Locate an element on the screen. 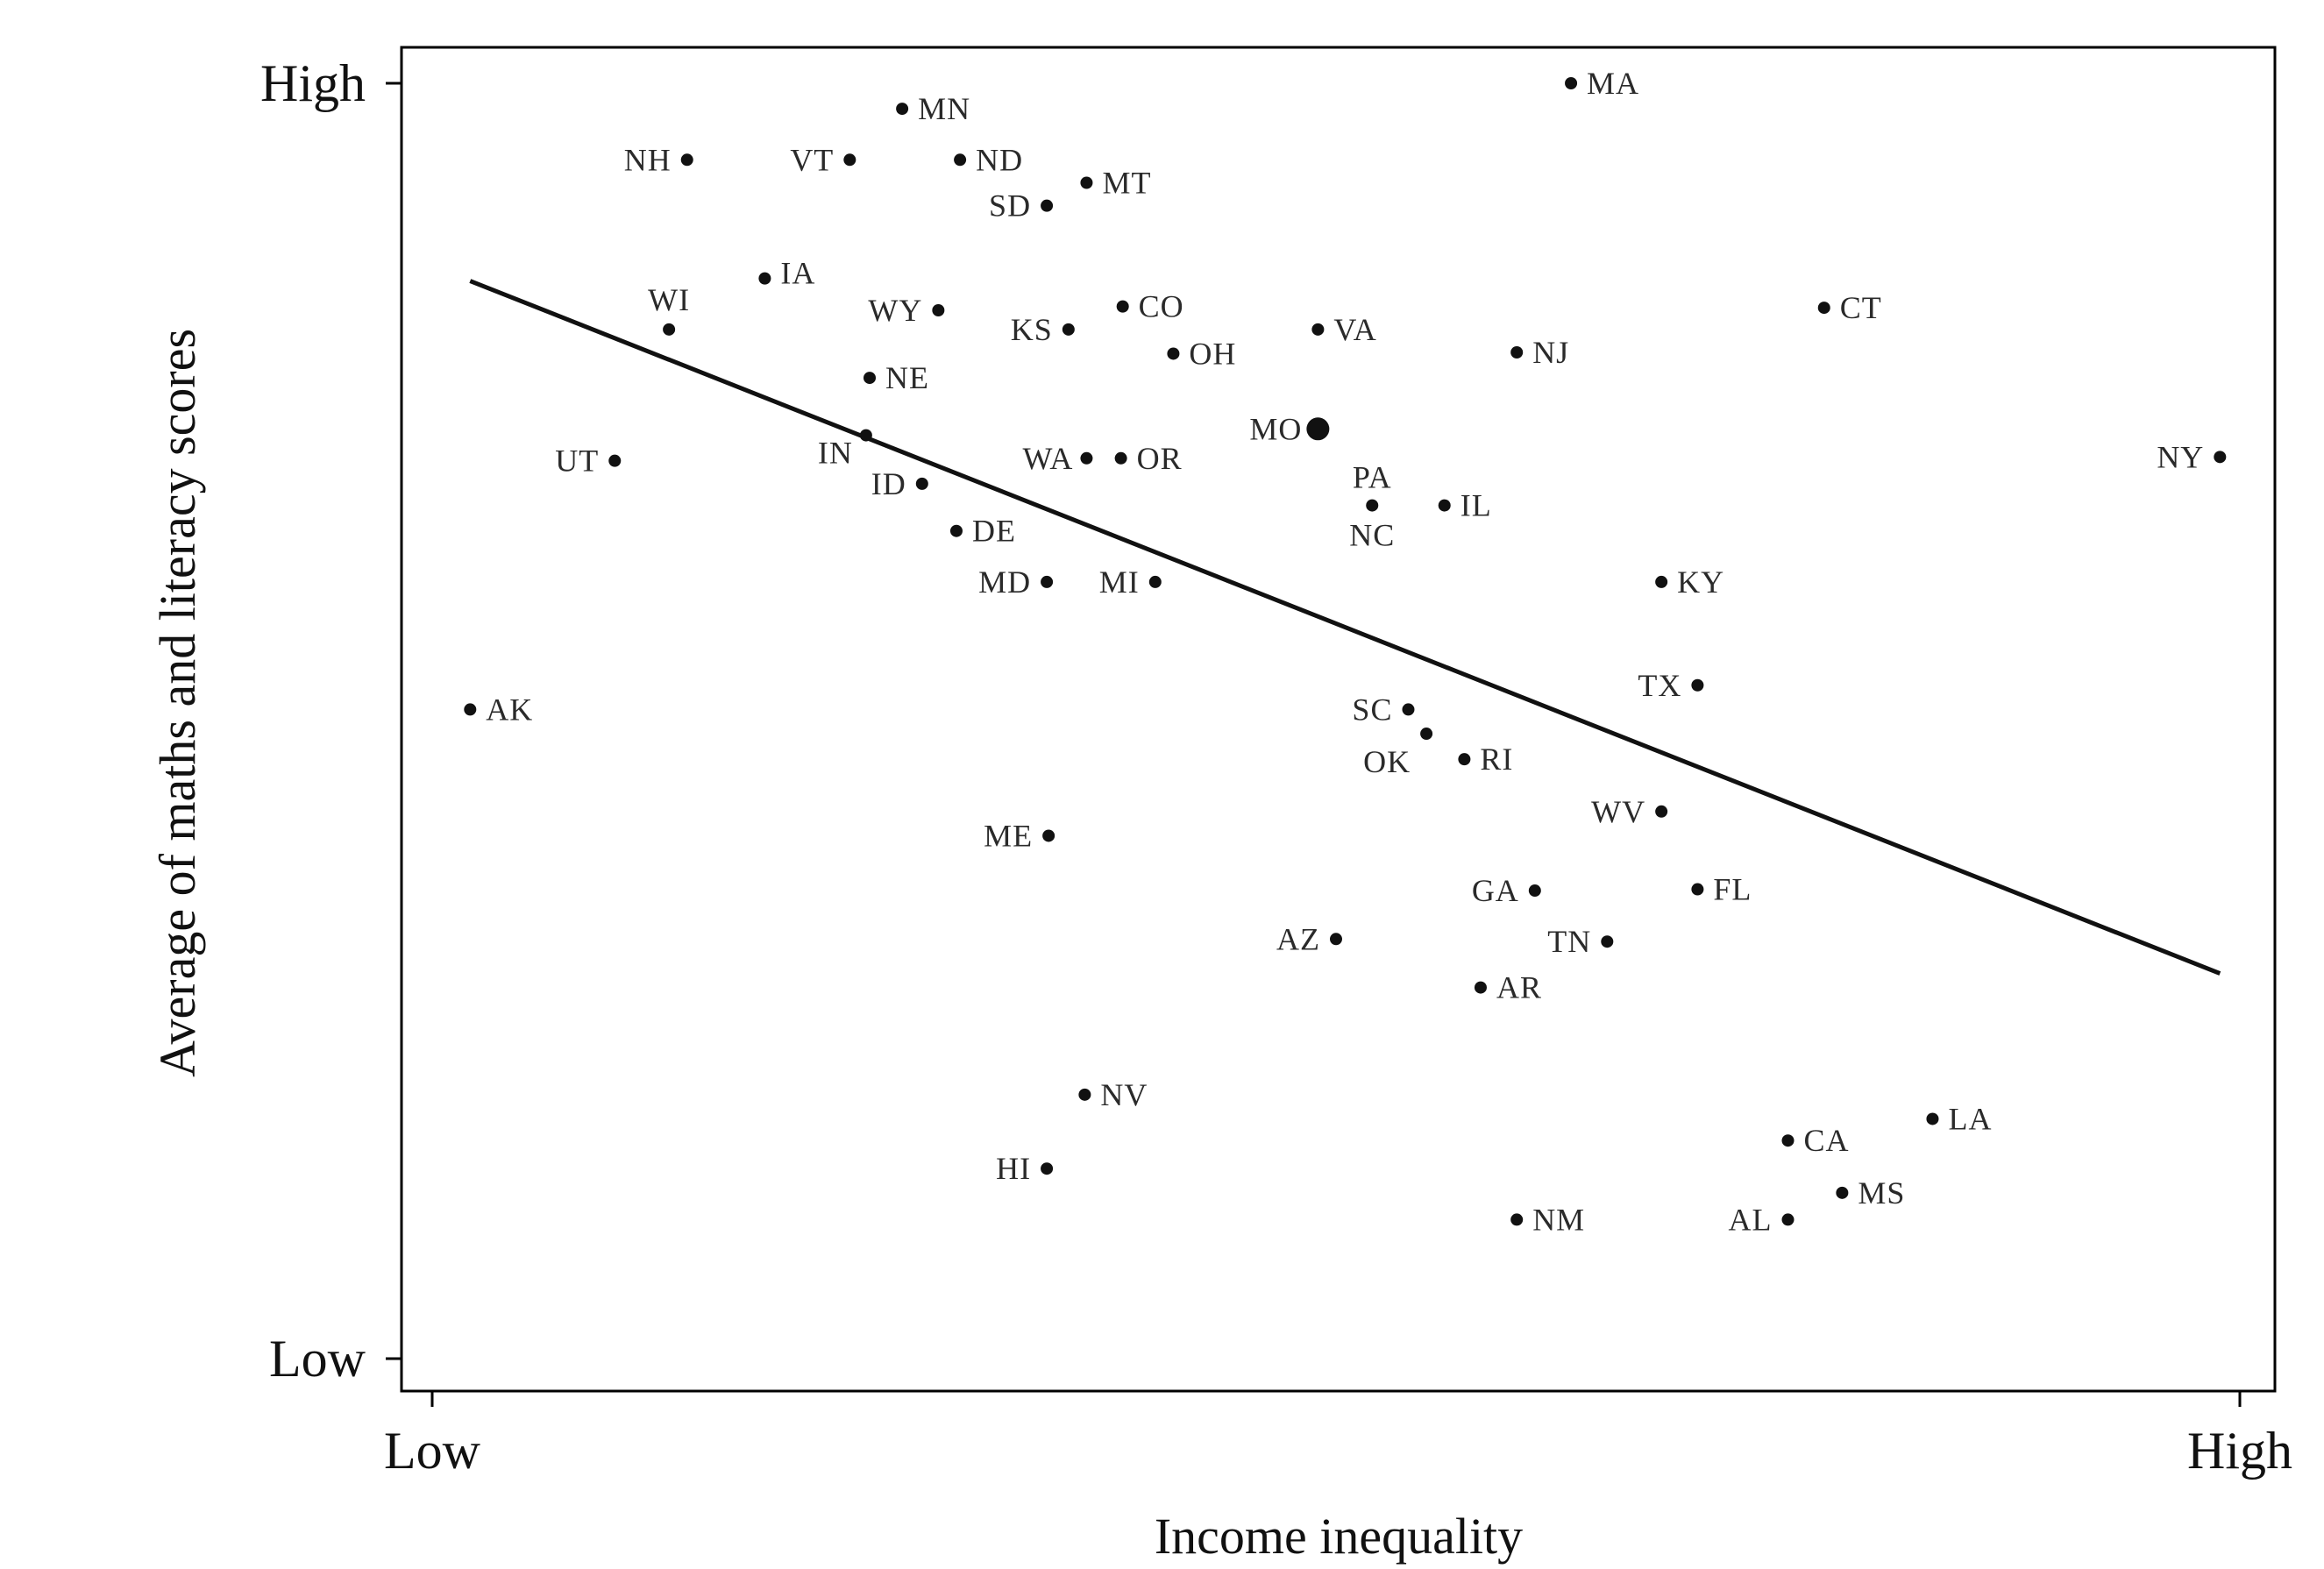 The width and height of the screenshot is (2324, 1569). point-label-wy: WY is located at coordinates (895, 310).